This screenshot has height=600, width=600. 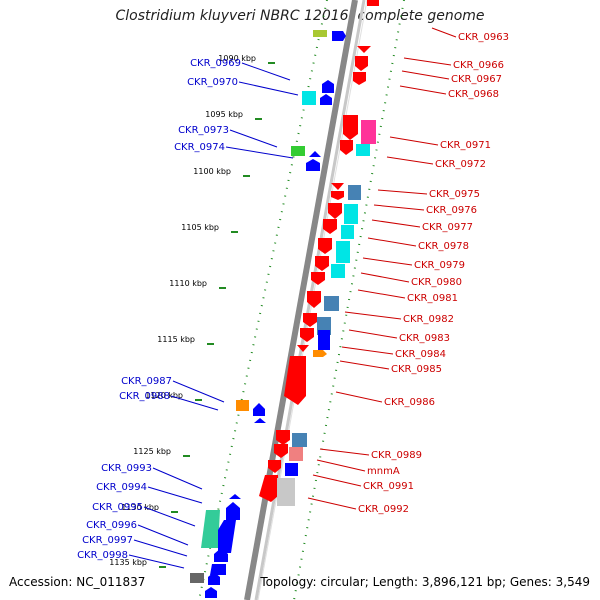 What do you see at coordinates (335, 211) in the screenshot?
I see `gene-CKR_0976a` at bounding box center [335, 211].